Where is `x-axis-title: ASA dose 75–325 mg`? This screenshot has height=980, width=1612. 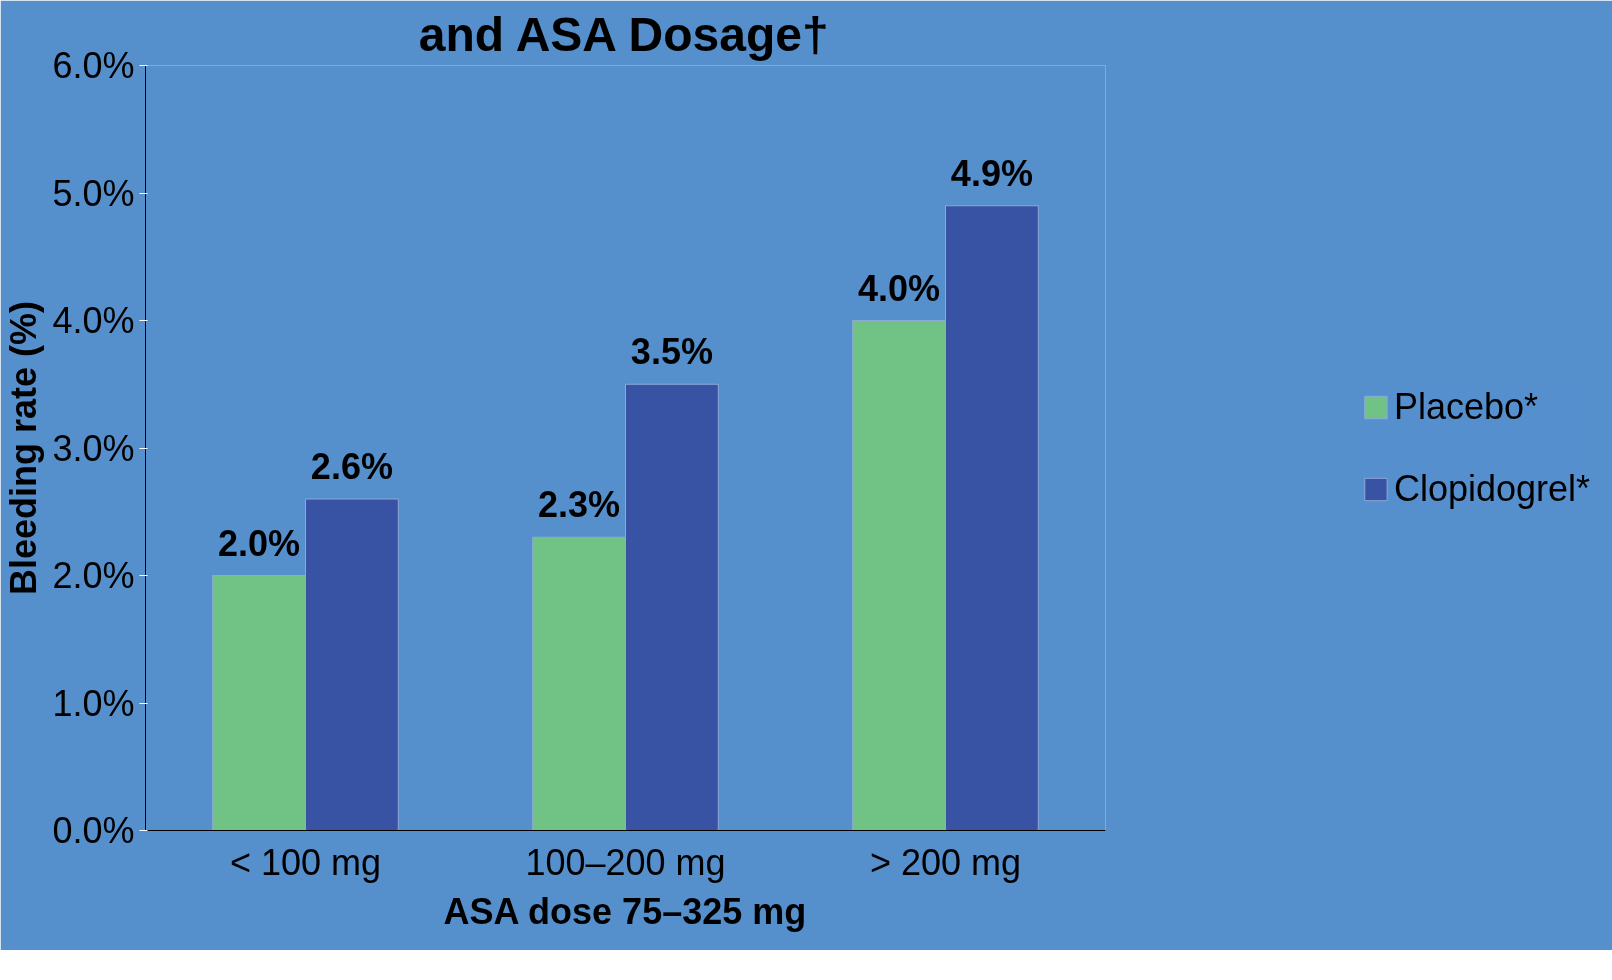 x-axis-title: ASA dose 75–325 mg is located at coordinates (625, 911).